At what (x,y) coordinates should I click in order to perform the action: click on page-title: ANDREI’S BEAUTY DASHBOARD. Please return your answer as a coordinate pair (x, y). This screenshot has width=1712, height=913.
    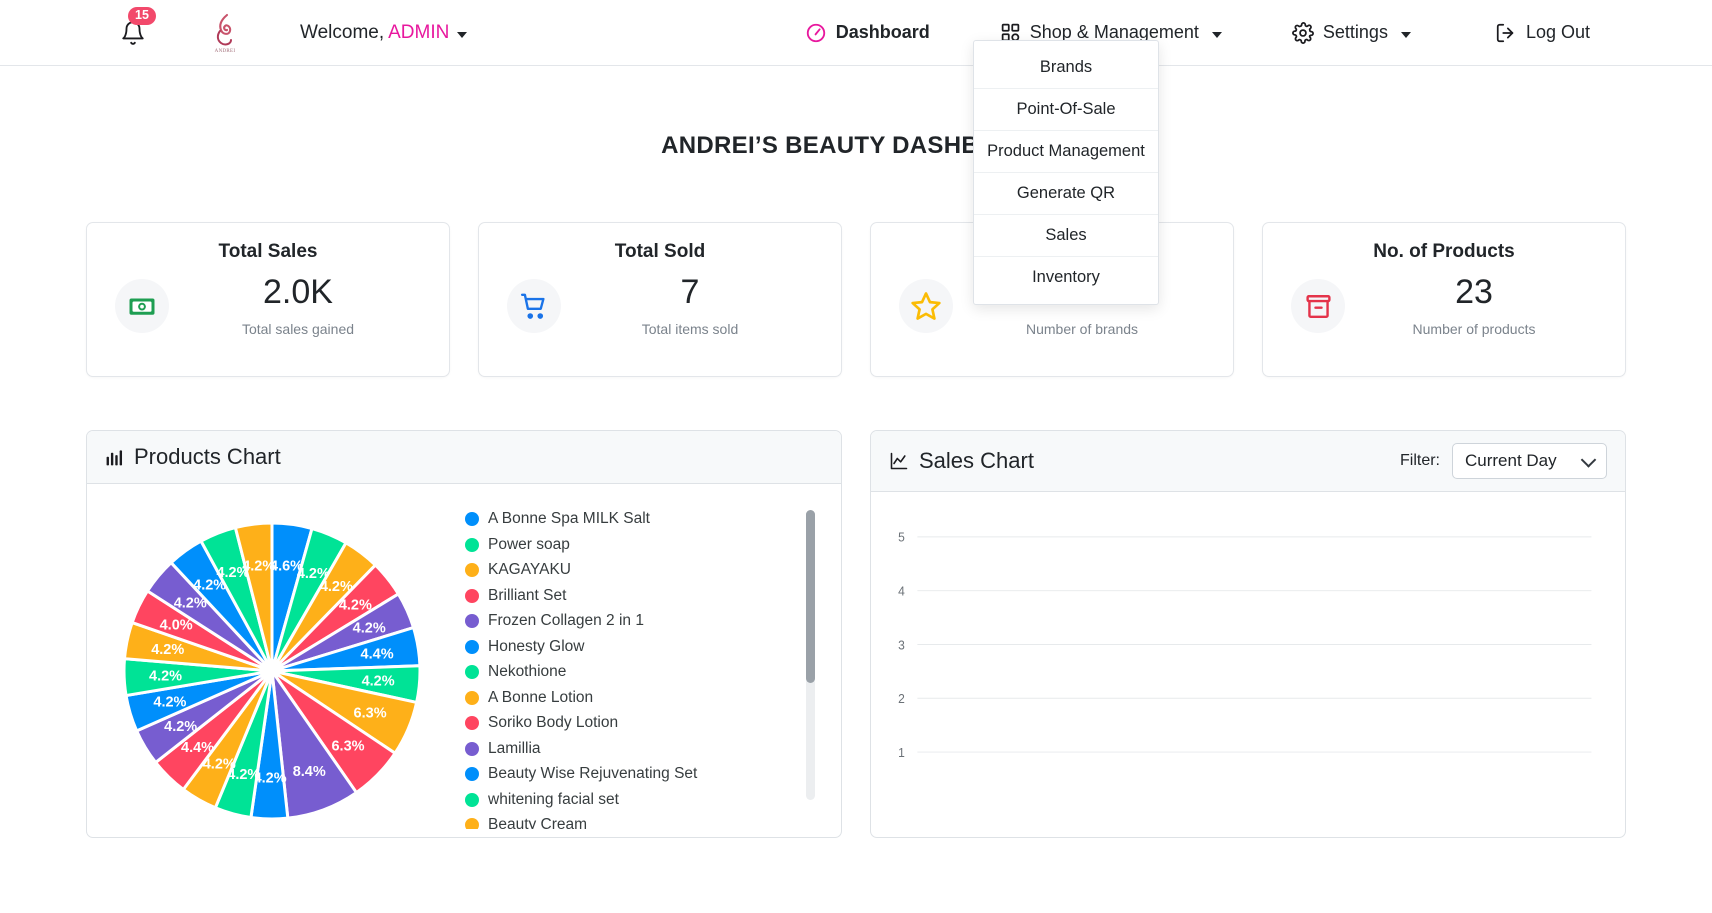
    Looking at the image, I should click on (856, 145).